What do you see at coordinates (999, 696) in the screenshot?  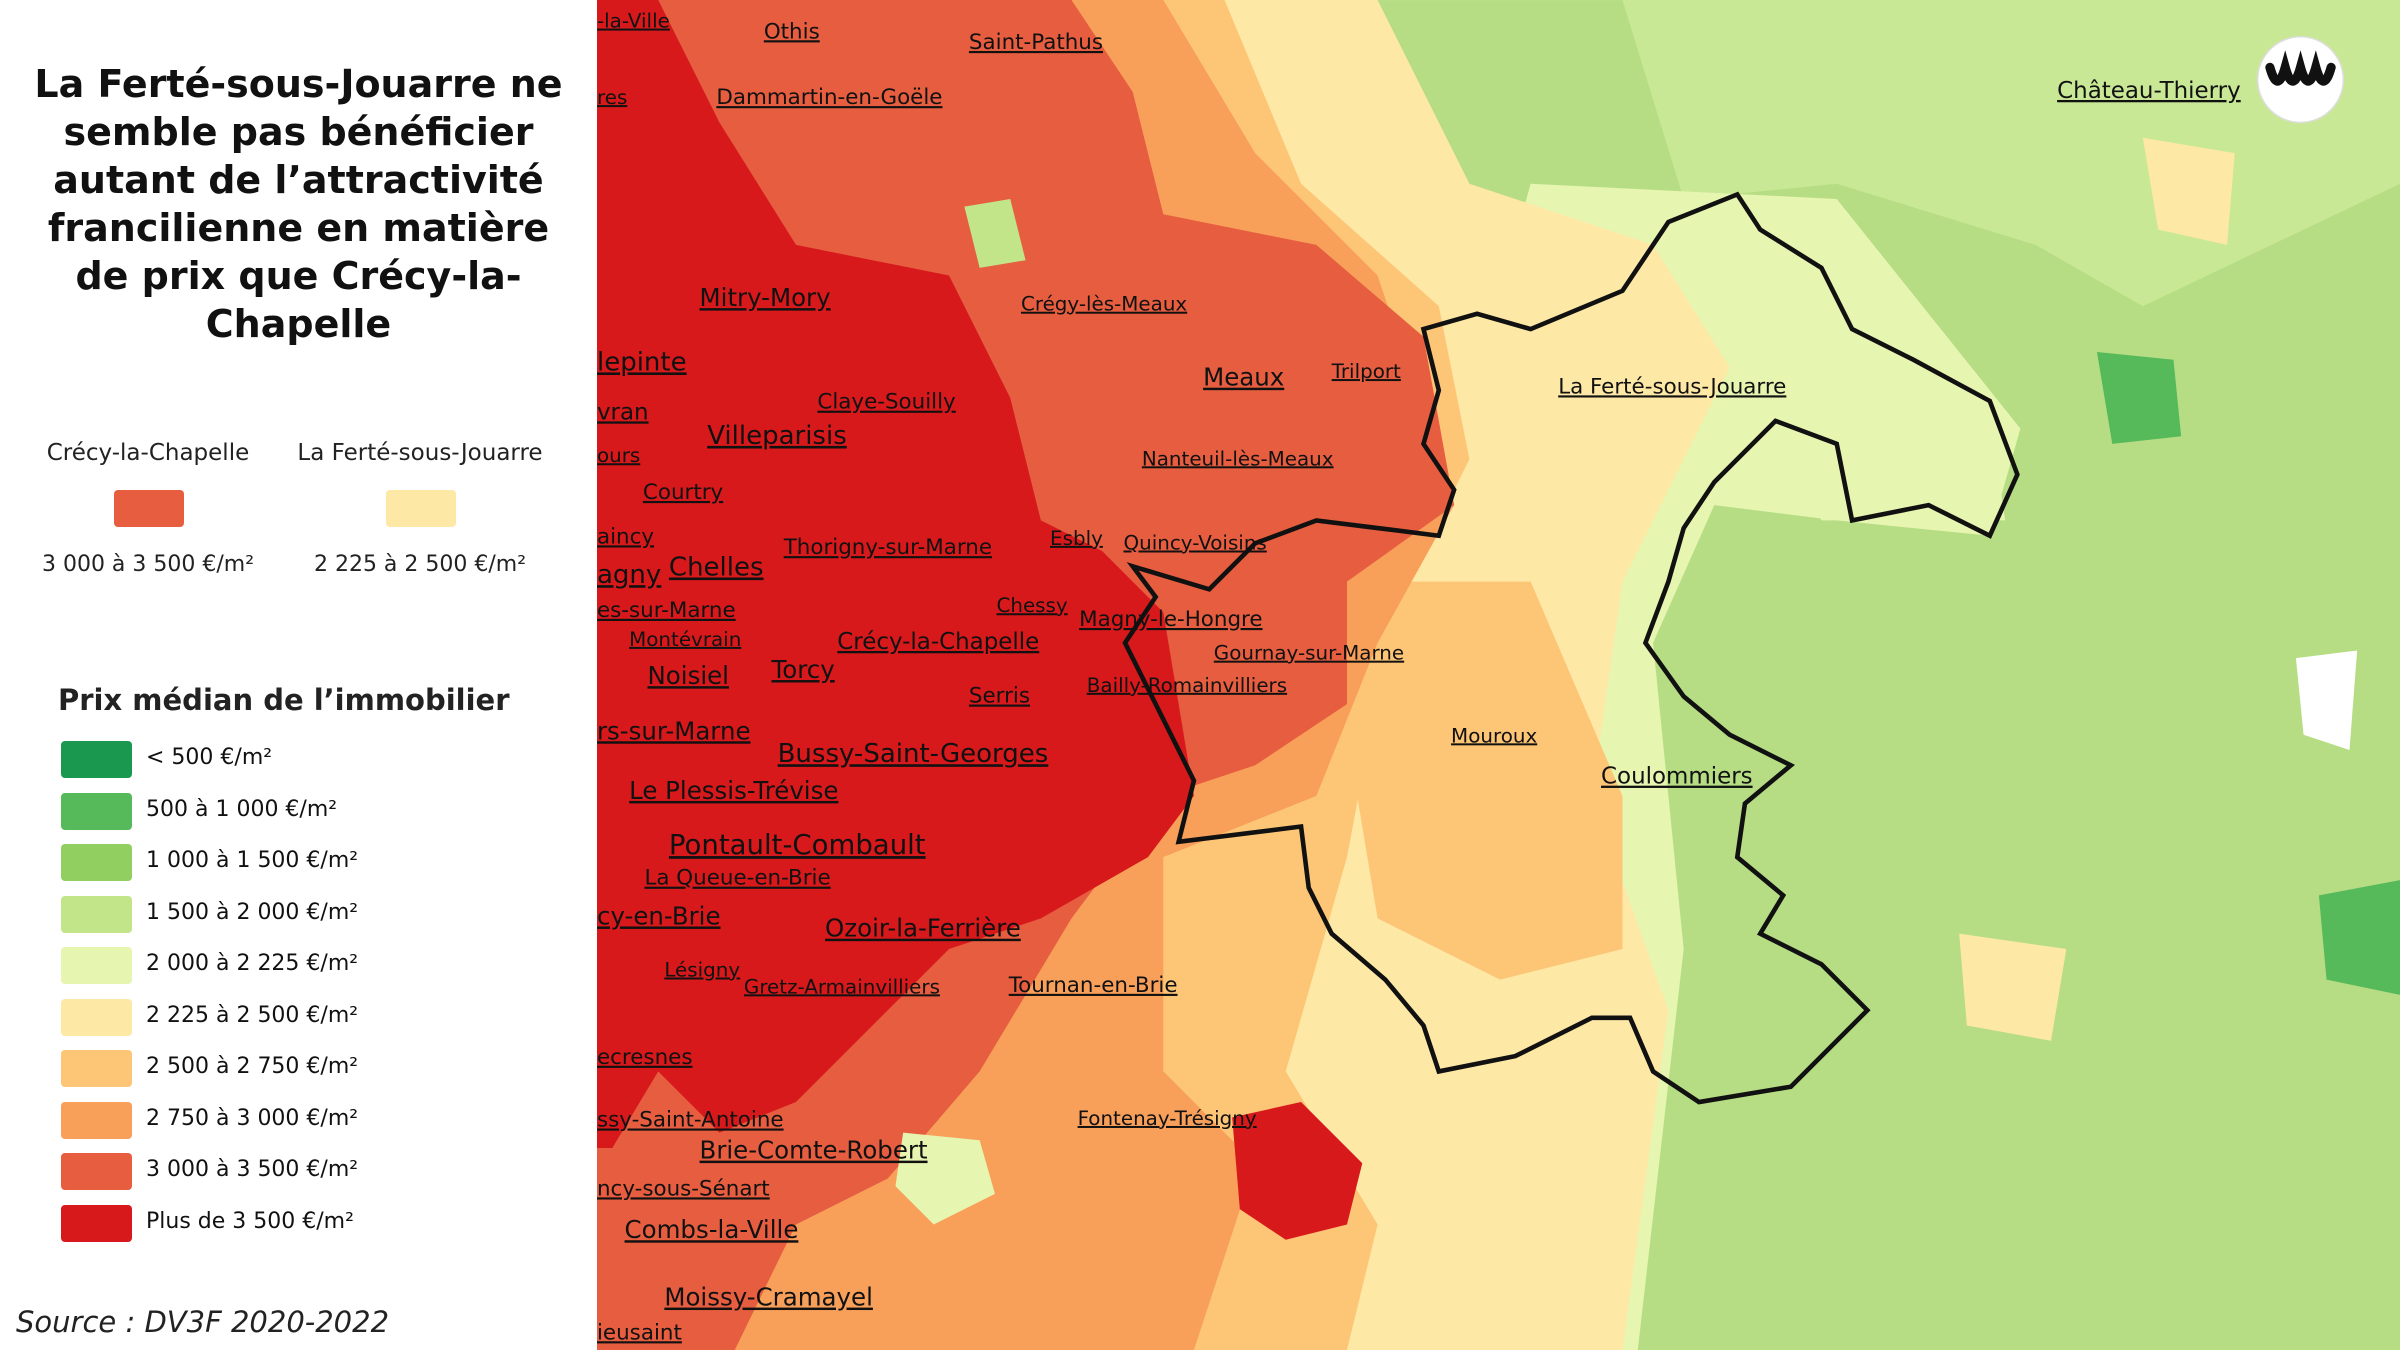 I see `place-label: Serris` at bounding box center [999, 696].